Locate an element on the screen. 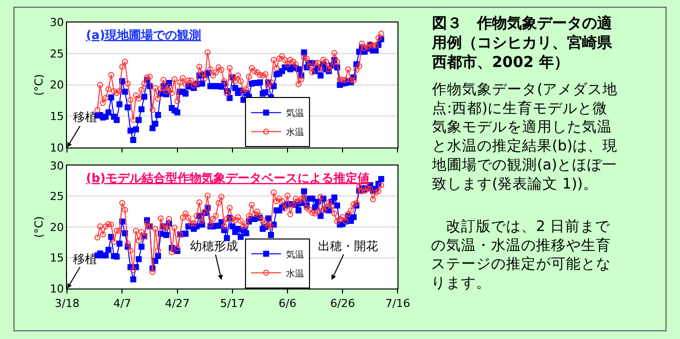 The image size is (680, 339). text: (a)現地圃場での観測 is located at coordinates (144, 35).